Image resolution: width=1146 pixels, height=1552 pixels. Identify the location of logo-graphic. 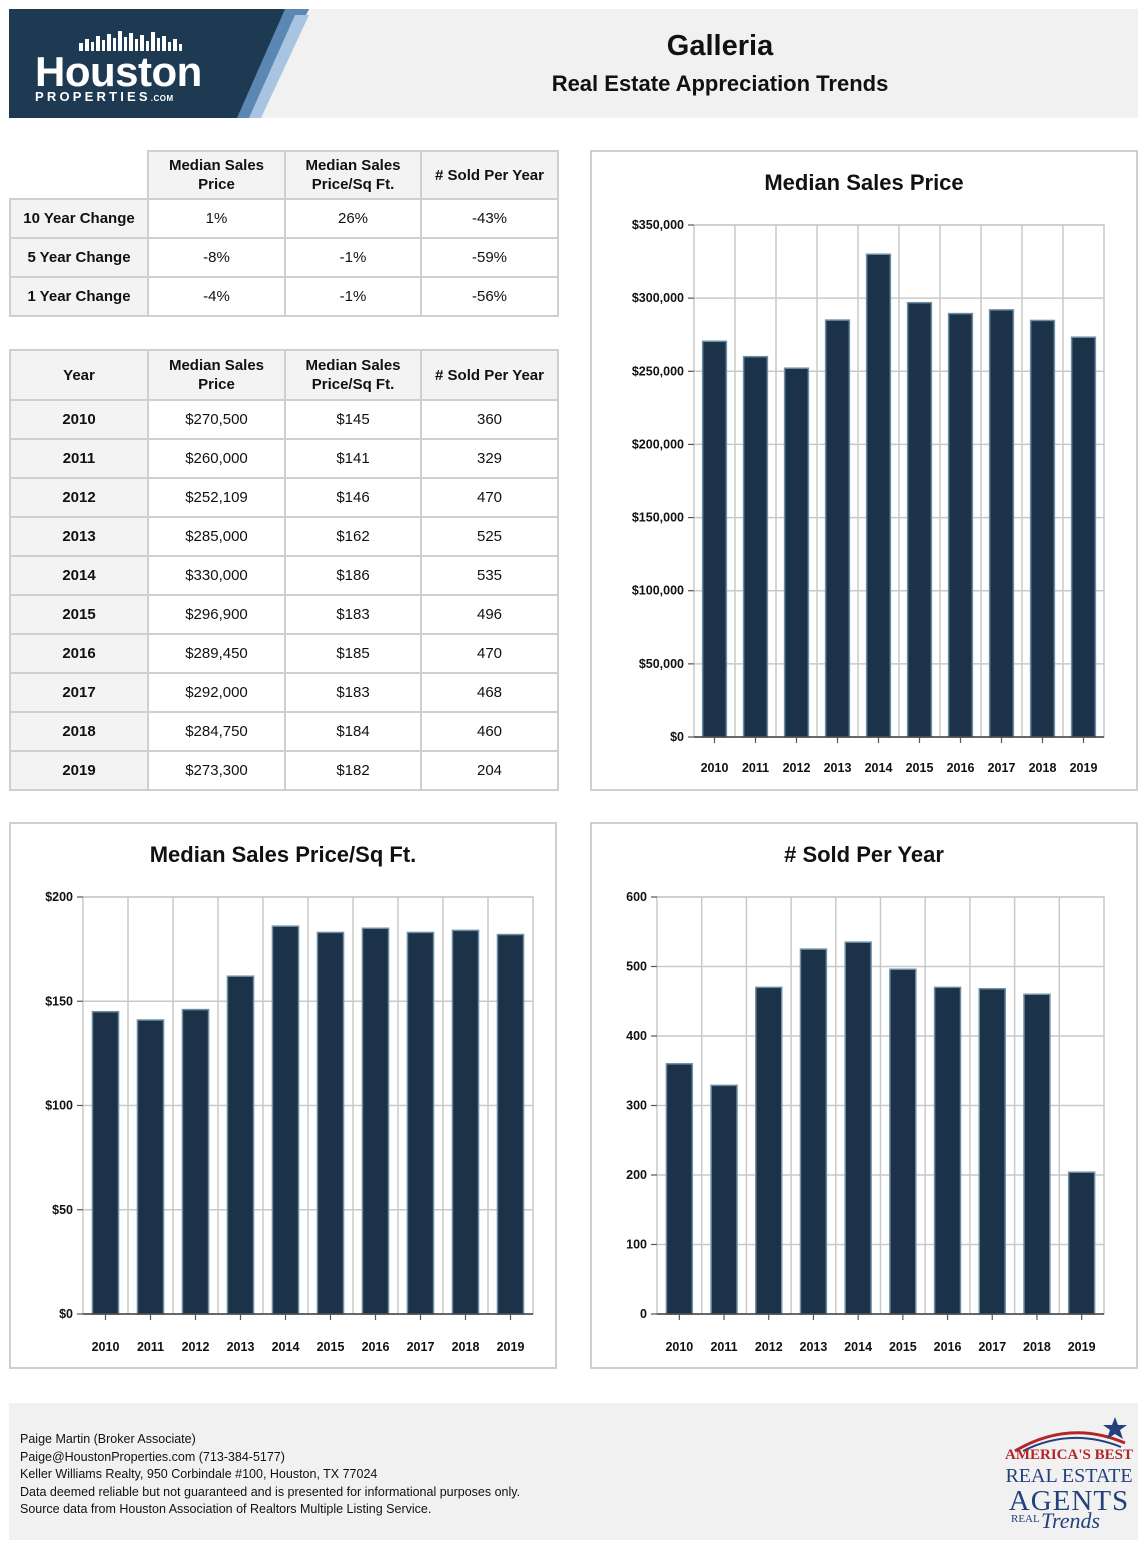
(159, 63).